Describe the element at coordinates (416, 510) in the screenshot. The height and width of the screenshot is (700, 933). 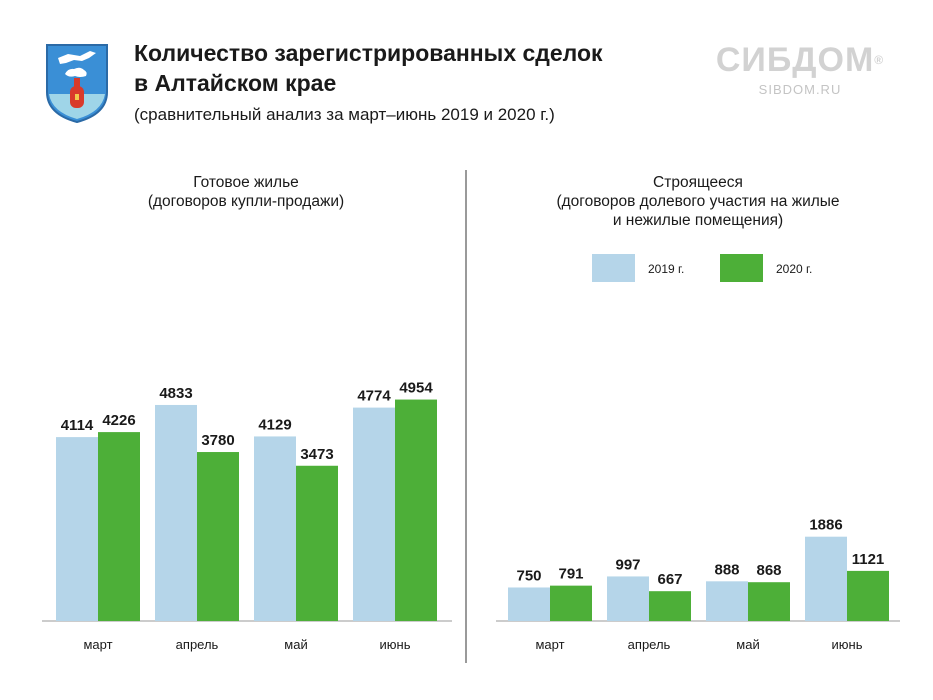
I see `bar-ready-3-2020` at that location.